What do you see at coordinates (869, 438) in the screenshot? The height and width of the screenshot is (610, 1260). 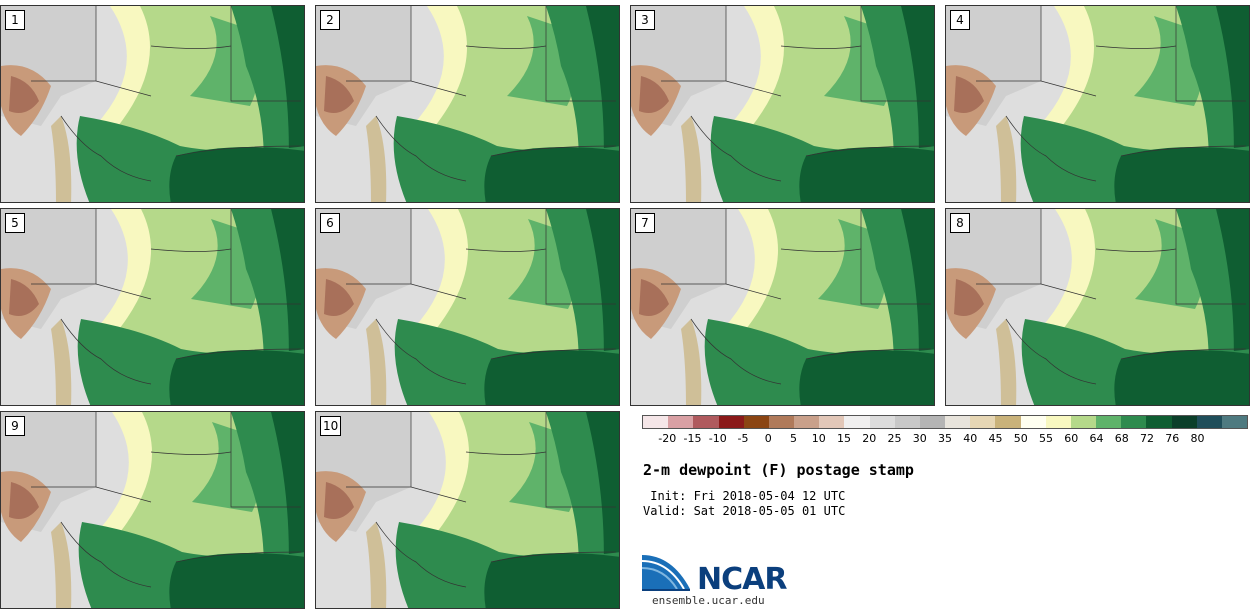 I see `colorbar-tick-label: 20` at bounding box center [869, 438].